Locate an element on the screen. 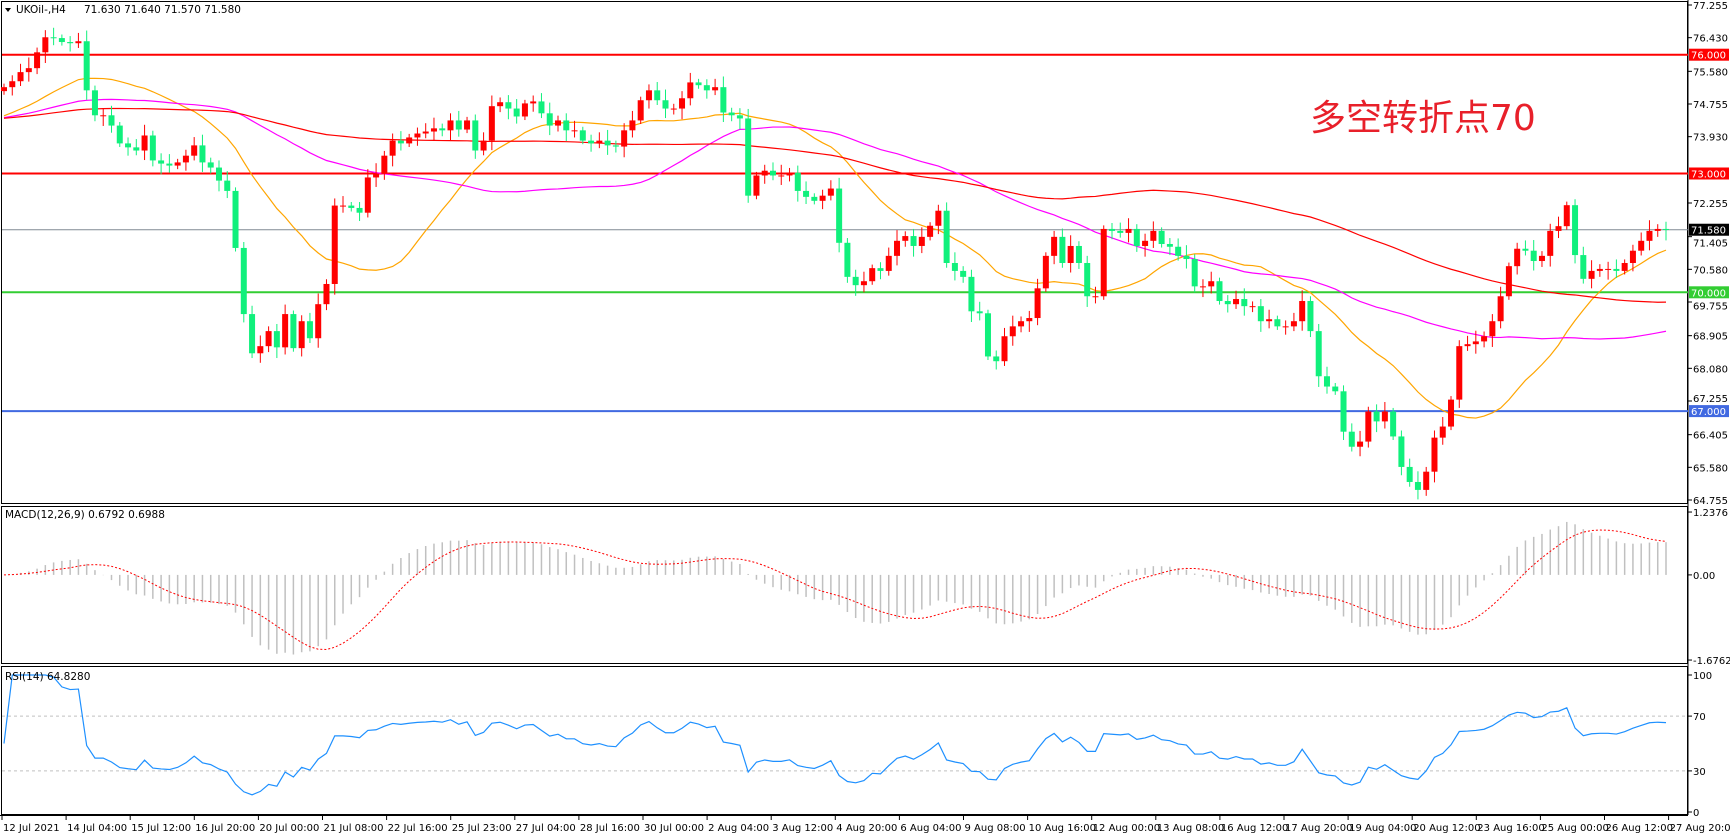 This screenshot has width=1730, height=840. collapse-triangle-icon is located at coordinates (8, 10).